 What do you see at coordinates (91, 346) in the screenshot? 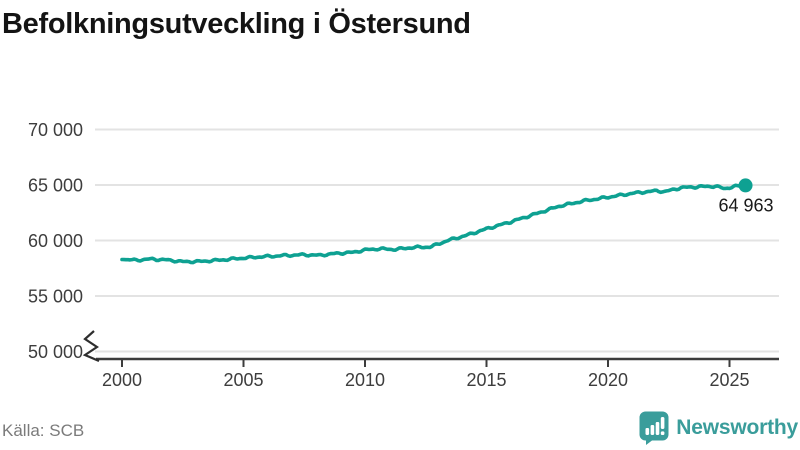
I see `axis-break-icon` at bounding box center [91, 346].